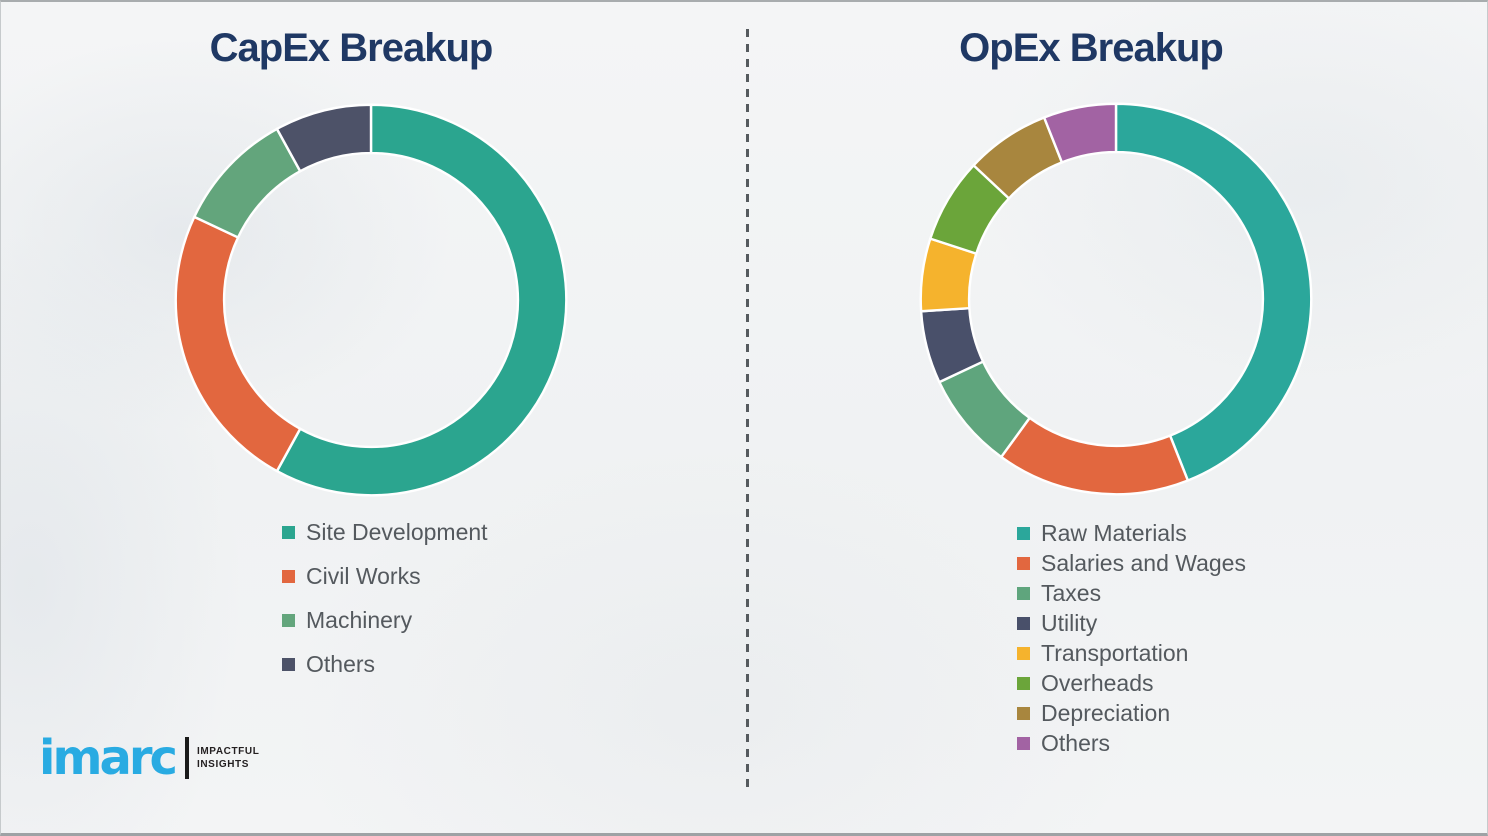 This screenshot has width=1488, height=836. I want to click on legend-label: Transportation, so click(1115, 652).